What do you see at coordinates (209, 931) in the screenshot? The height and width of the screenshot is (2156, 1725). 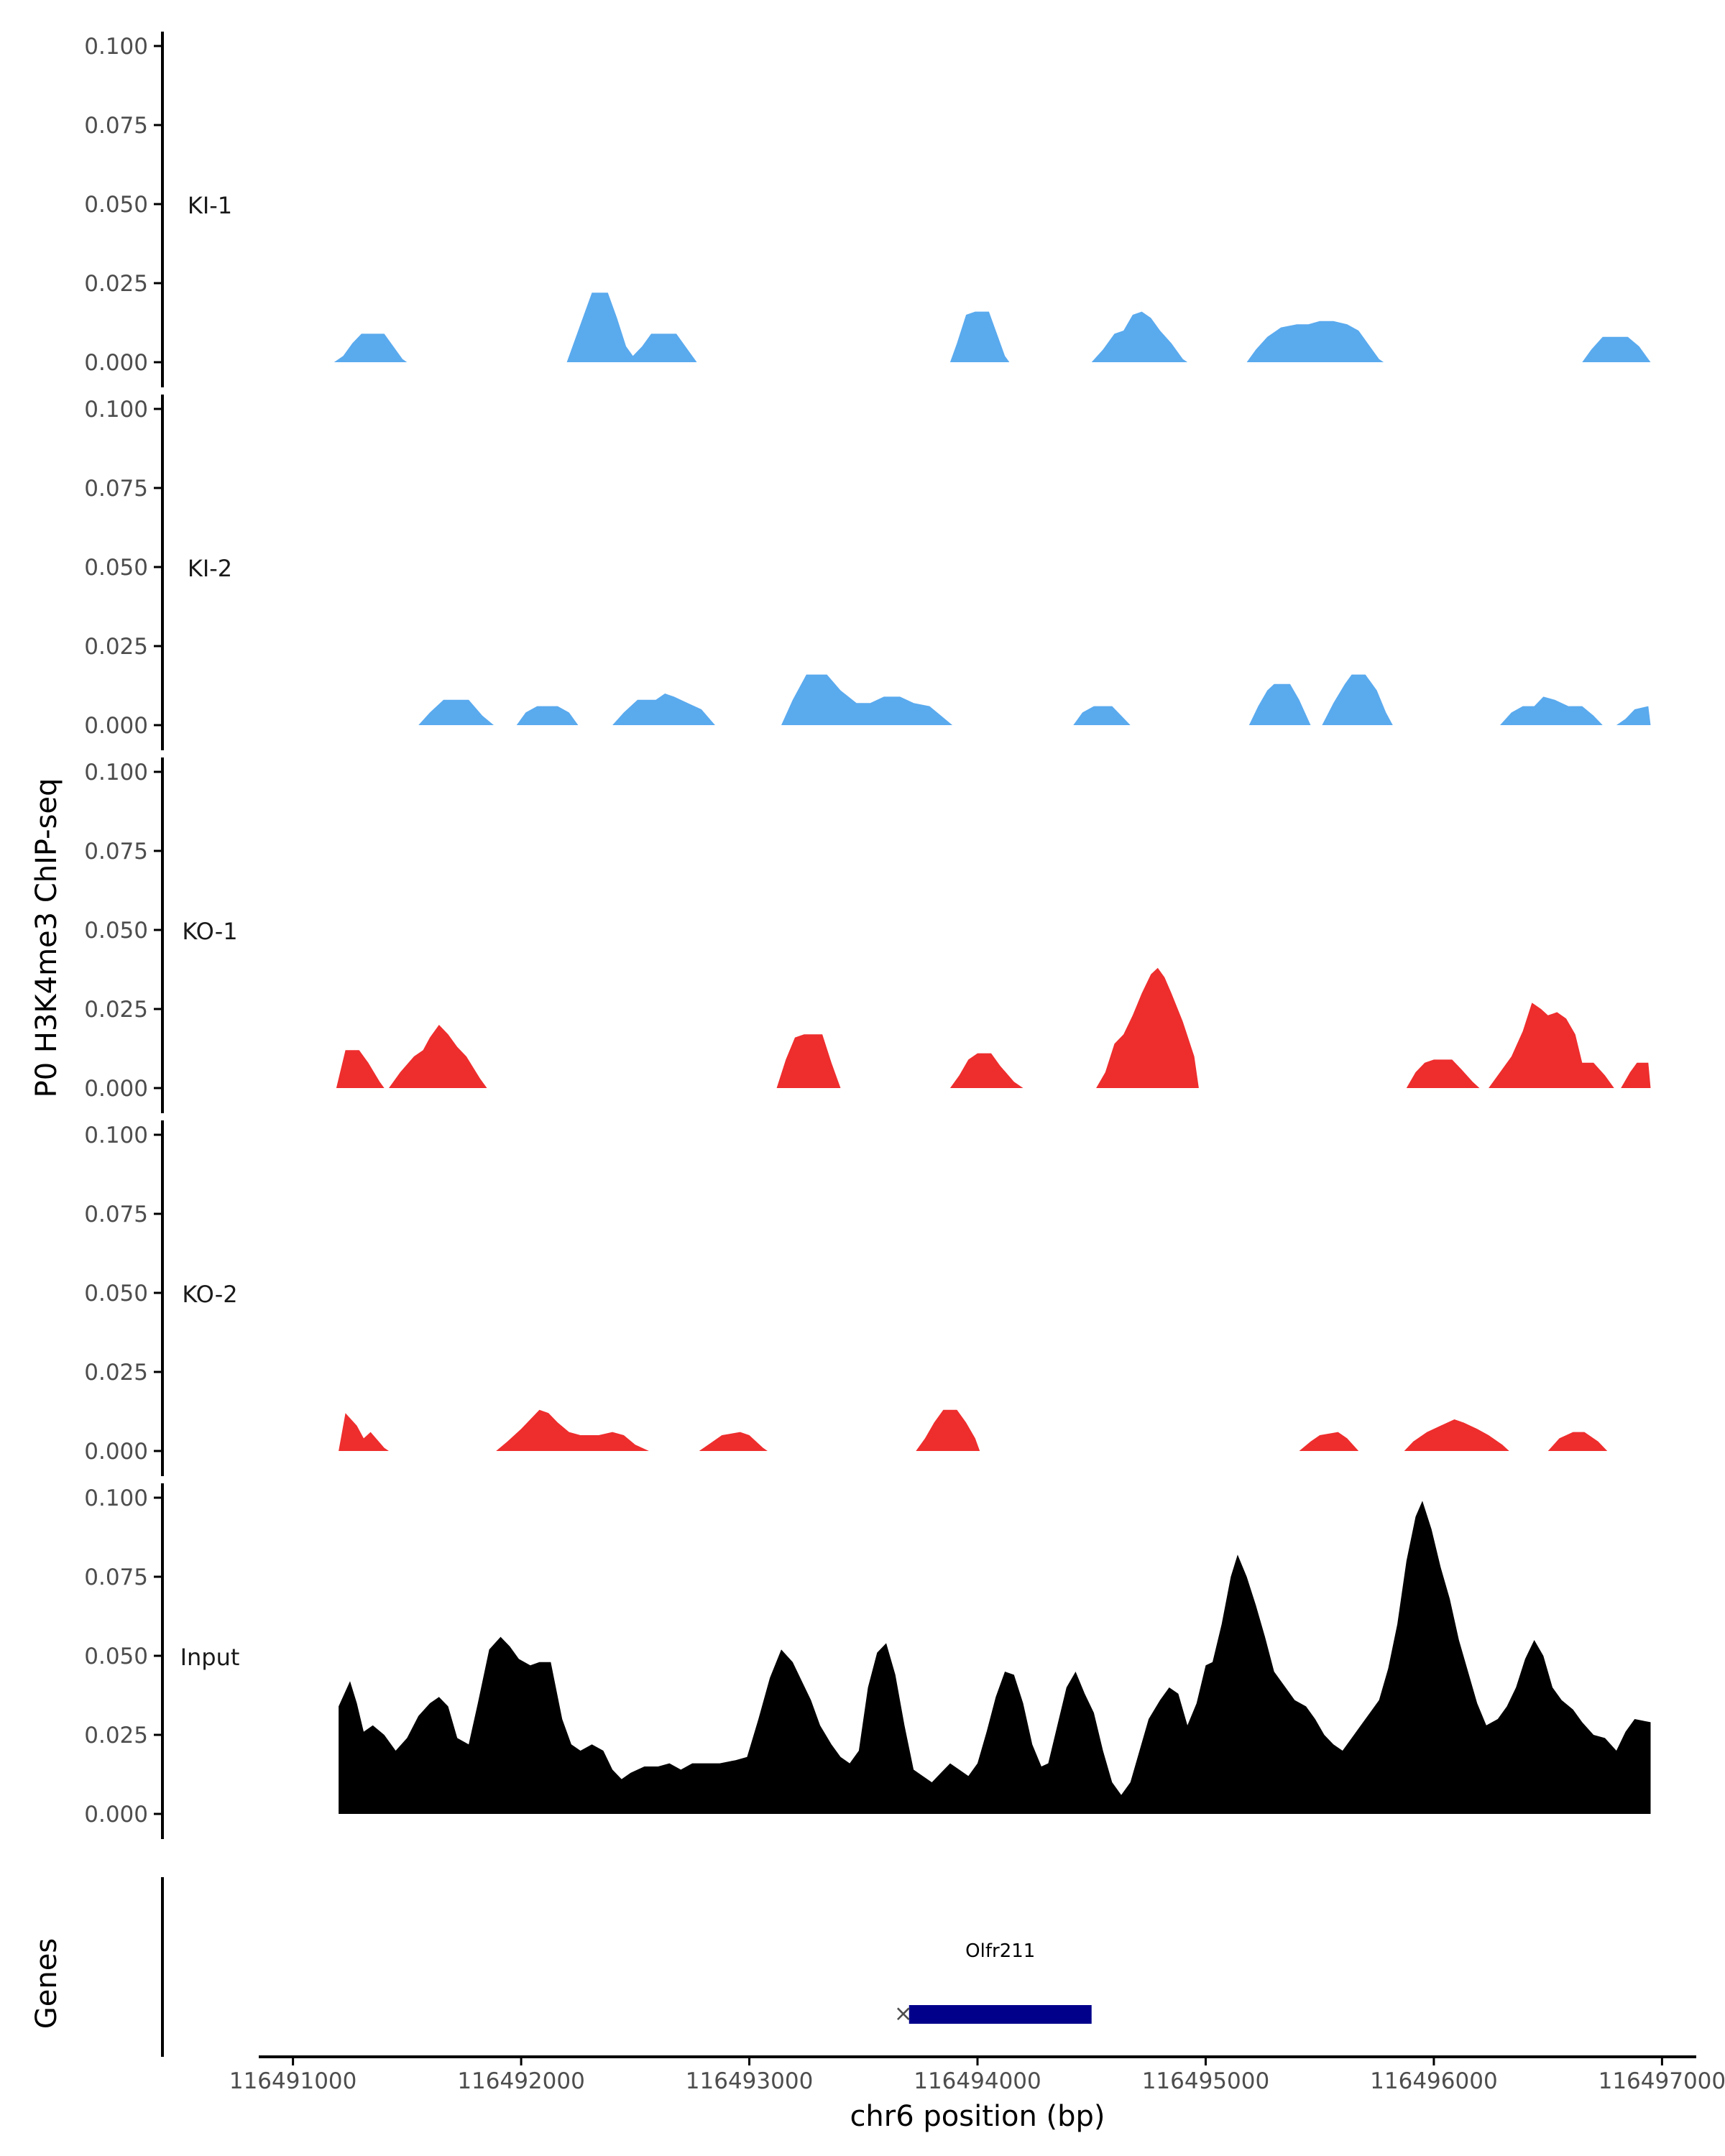 I see `track-label: KO-1` at bounding box center [209, 931].